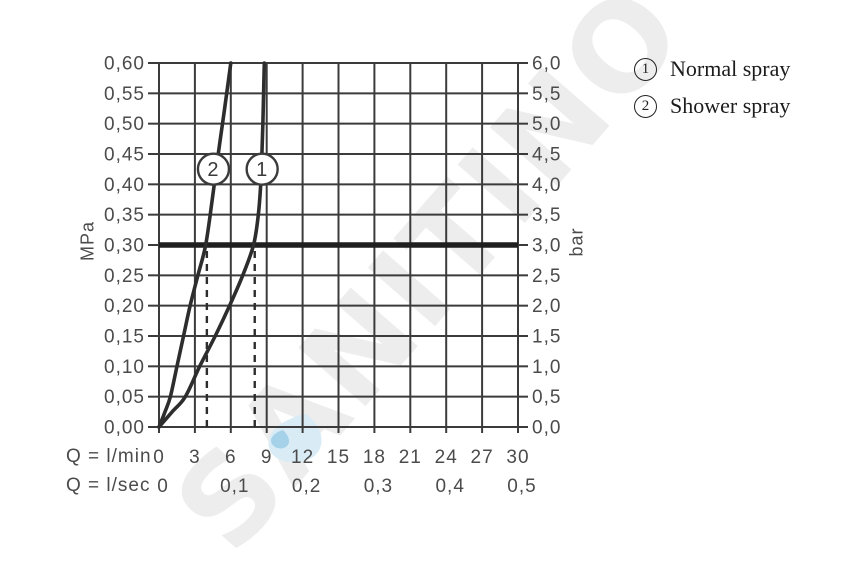 Image resolution: width=851 pixels, height=577 pixels. I want to click on y-left-tick-label: 0,30, so click(124, 246).